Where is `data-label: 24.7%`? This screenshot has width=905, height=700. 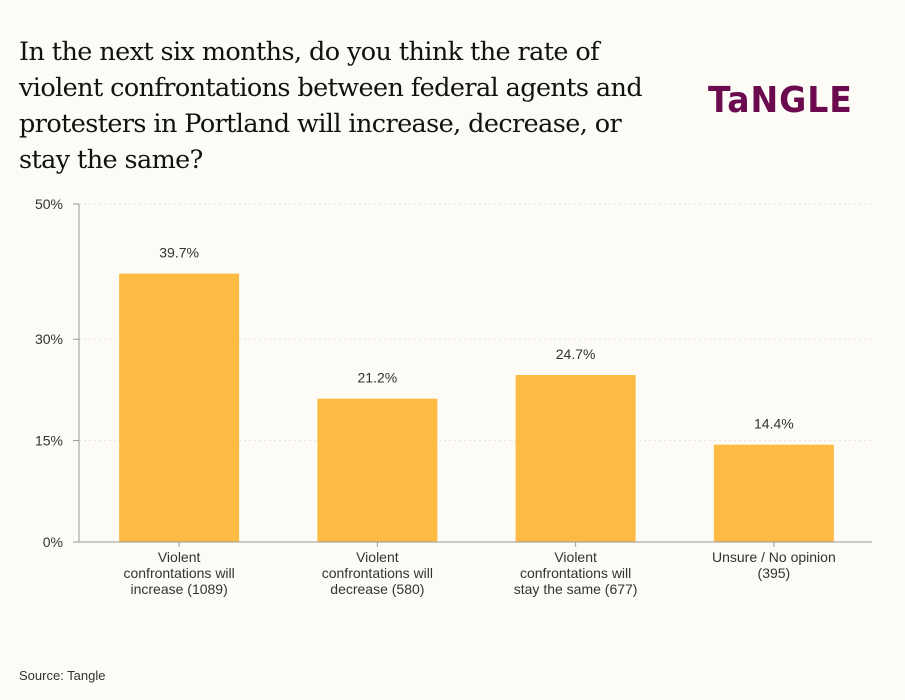
data-label: 24.7% is located at coordinates (576, 354).